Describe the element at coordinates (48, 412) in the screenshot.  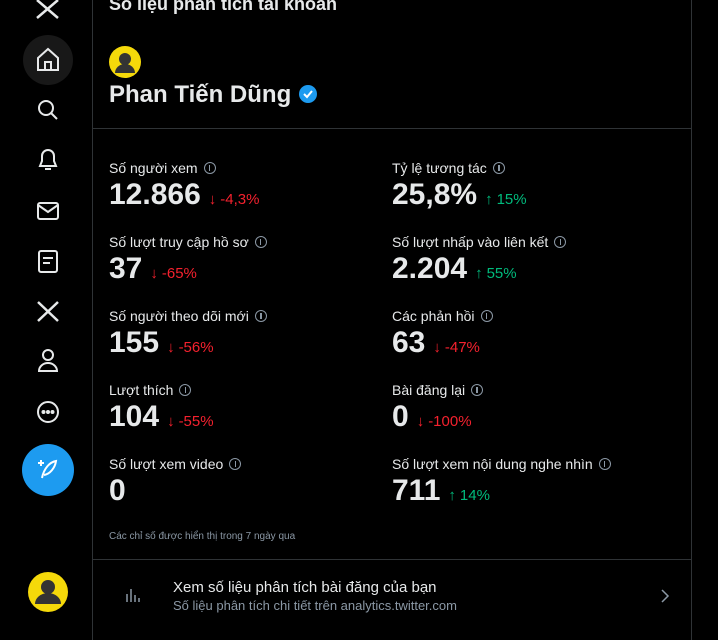
I see `more-icon` at that location.